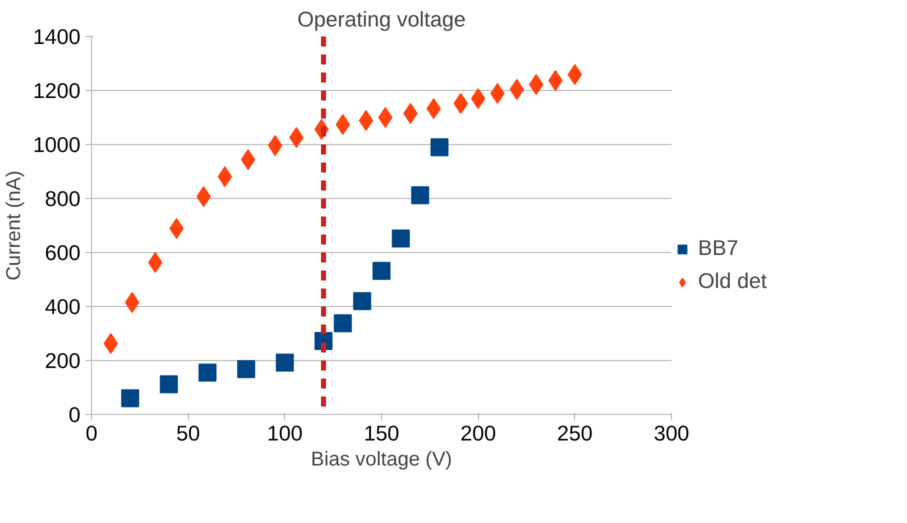 The width and height of the screenshot is (907, 523). Describe the element at coordinates (285, 434) in the screenshot. I see `x-tick-label: 100` at that location.